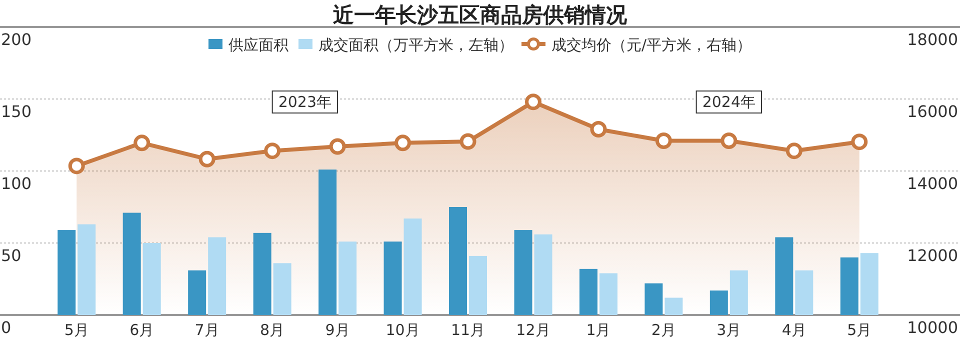 The height and width of the screenshot is (343, 960). What do you see at coordinates (16, 183) in the screenshot?
I see `y-tick-label: 100` at bounding box center [16, 183].